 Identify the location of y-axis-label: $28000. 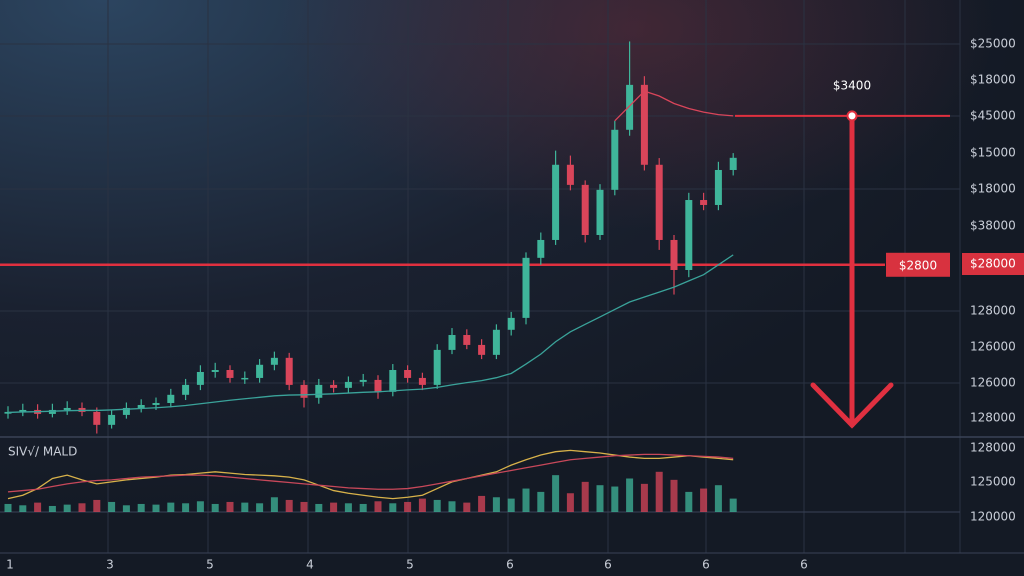
(993, 264).